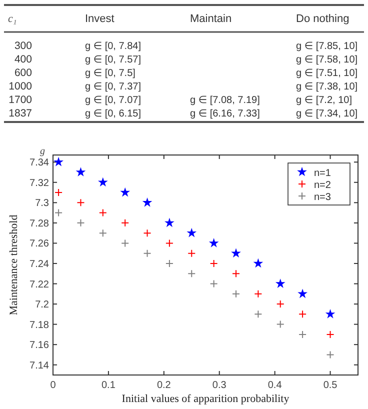  What do you see at coordinates (275, 385) in the screenshot?
I see `x-tick-label: 0.4` at bounding box center [275, 385].